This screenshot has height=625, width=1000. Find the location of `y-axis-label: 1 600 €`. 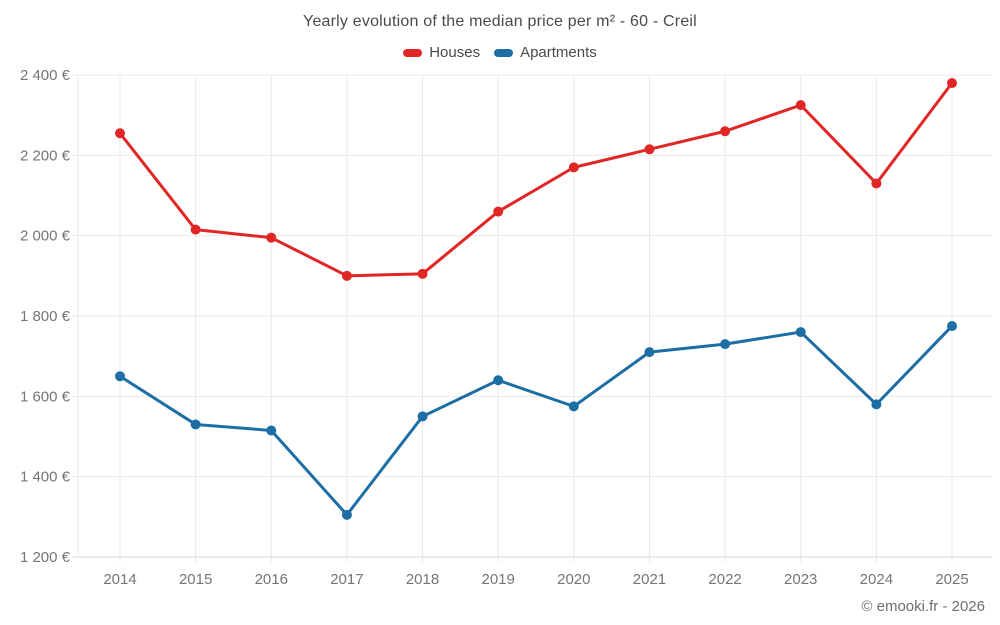

y-axis-label: 1 600 € is located at coordinates (45, 396).